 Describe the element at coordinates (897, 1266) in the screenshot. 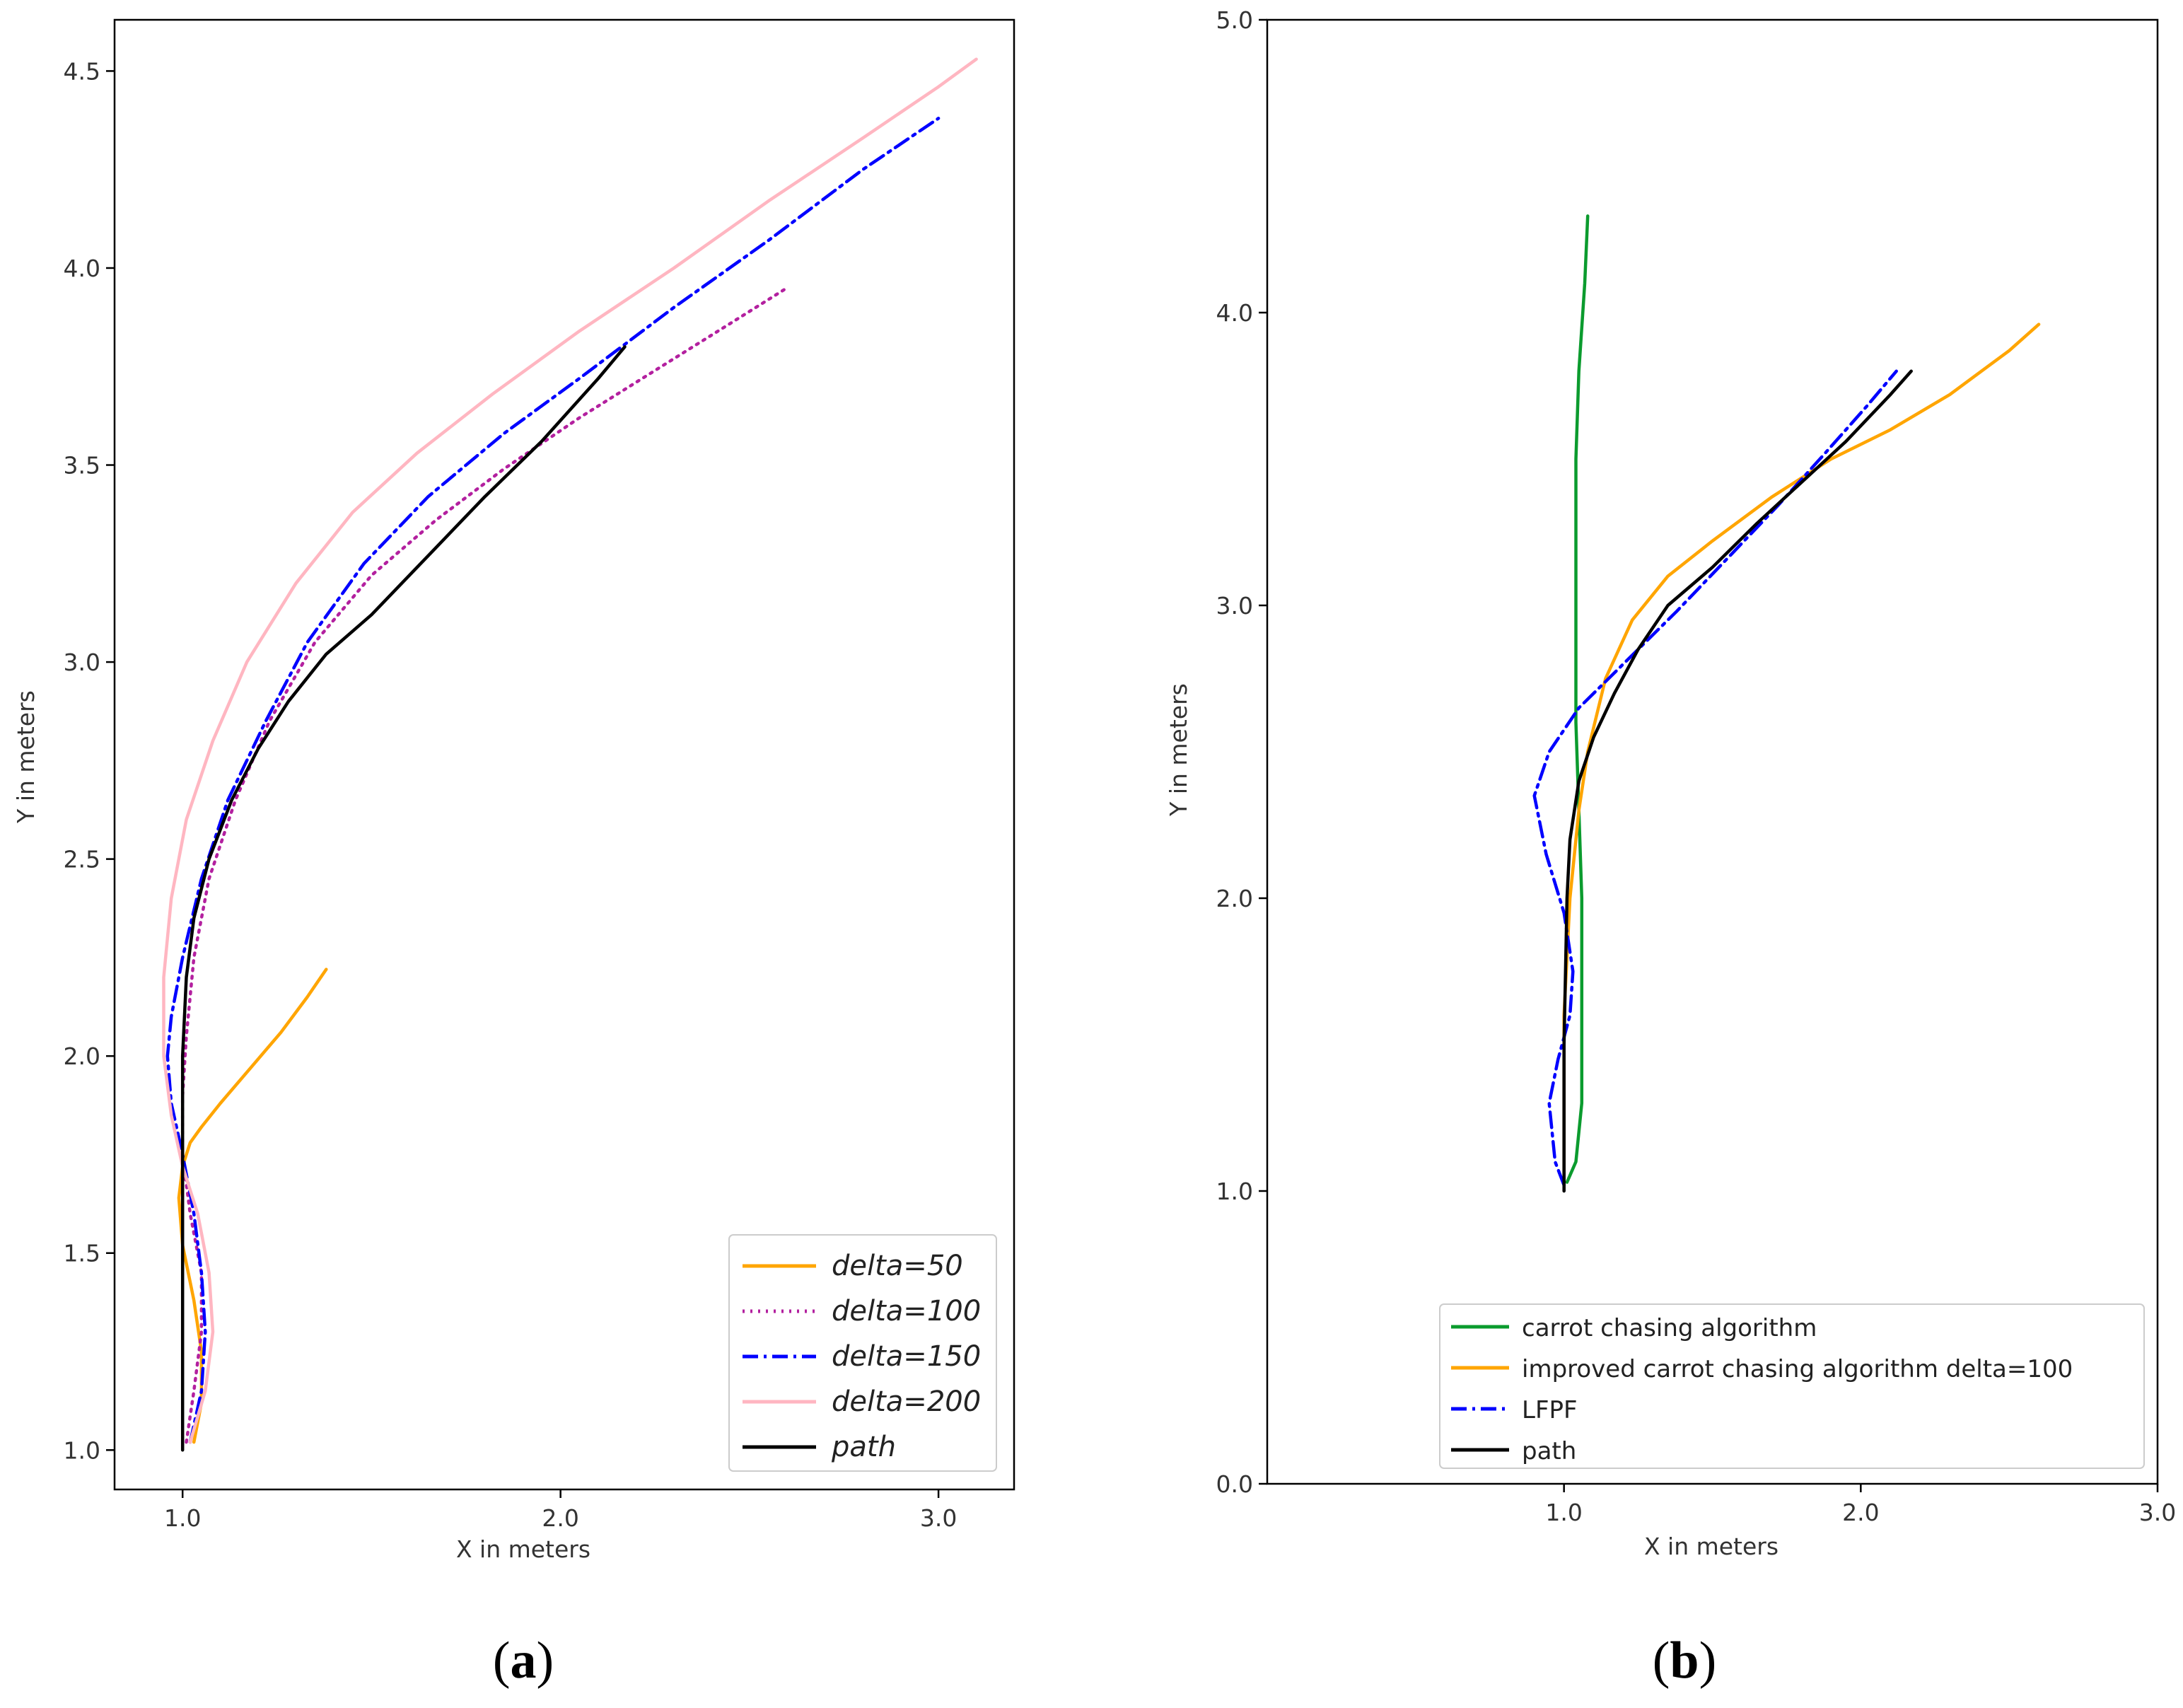

I see `chart-a-legend-label: delta=50` at that location.